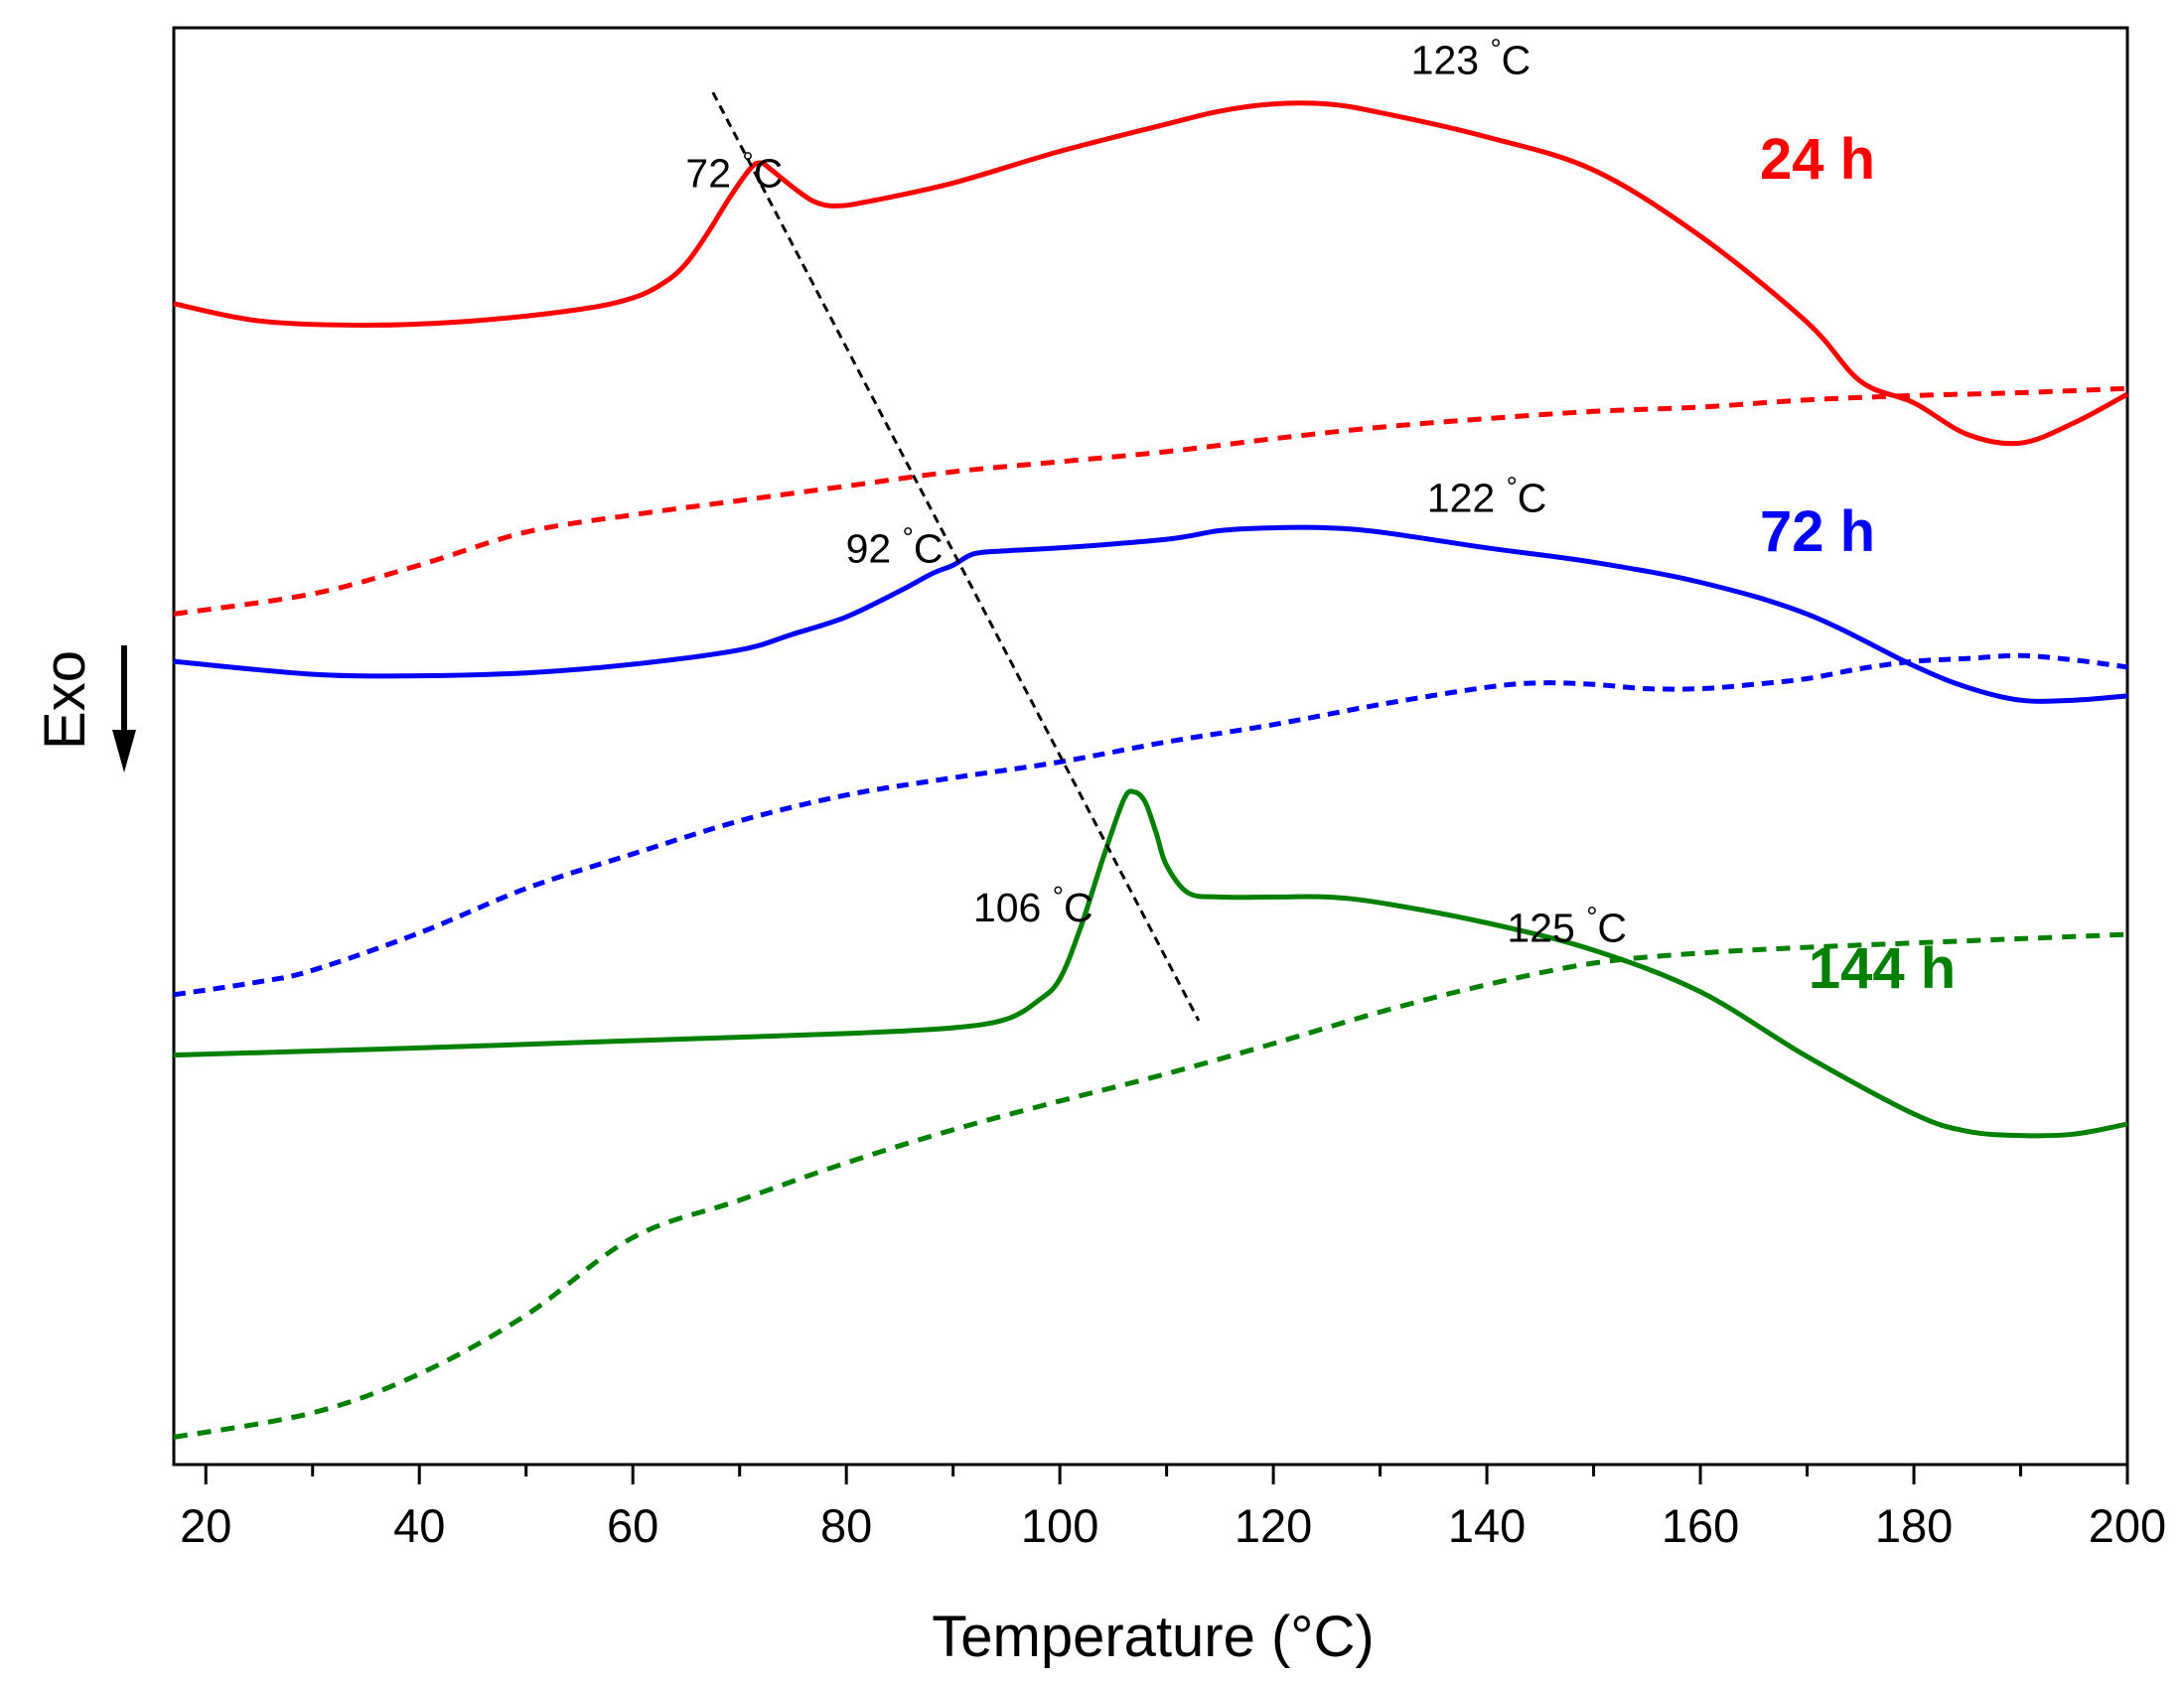 Image resolution: width=2184 pixels, height=1682 pixels. Describe the element at coordinates (205, 1525) in the screenshot. I see `x-tick-label: 20` at that location.